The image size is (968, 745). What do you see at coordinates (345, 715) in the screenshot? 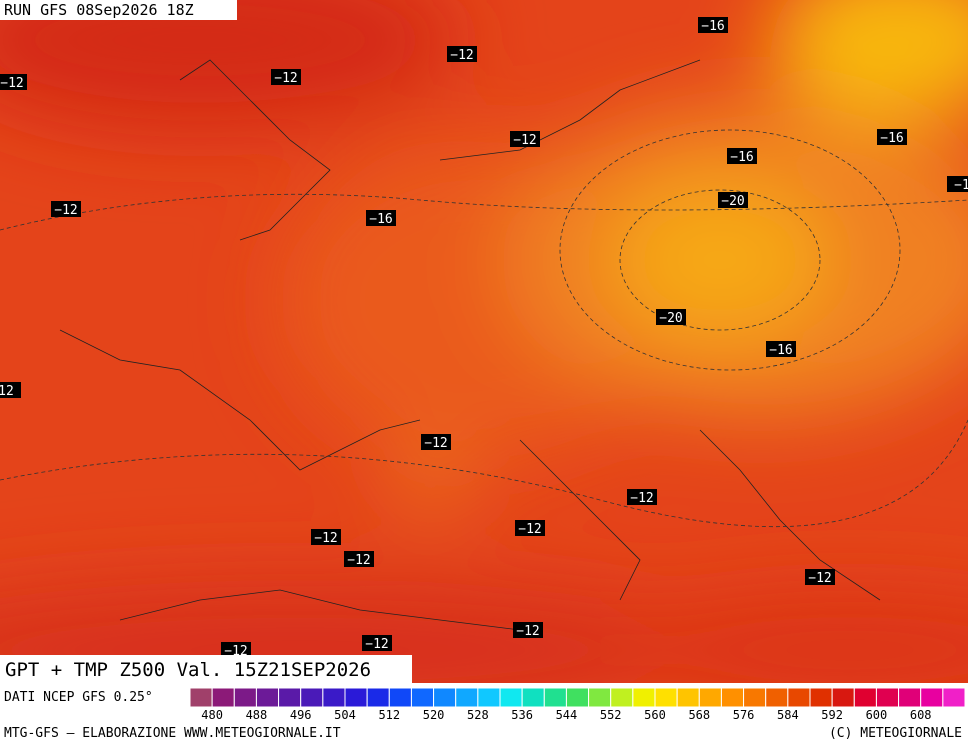
I see `scale-label: 504` at bounding box center [345, 715].